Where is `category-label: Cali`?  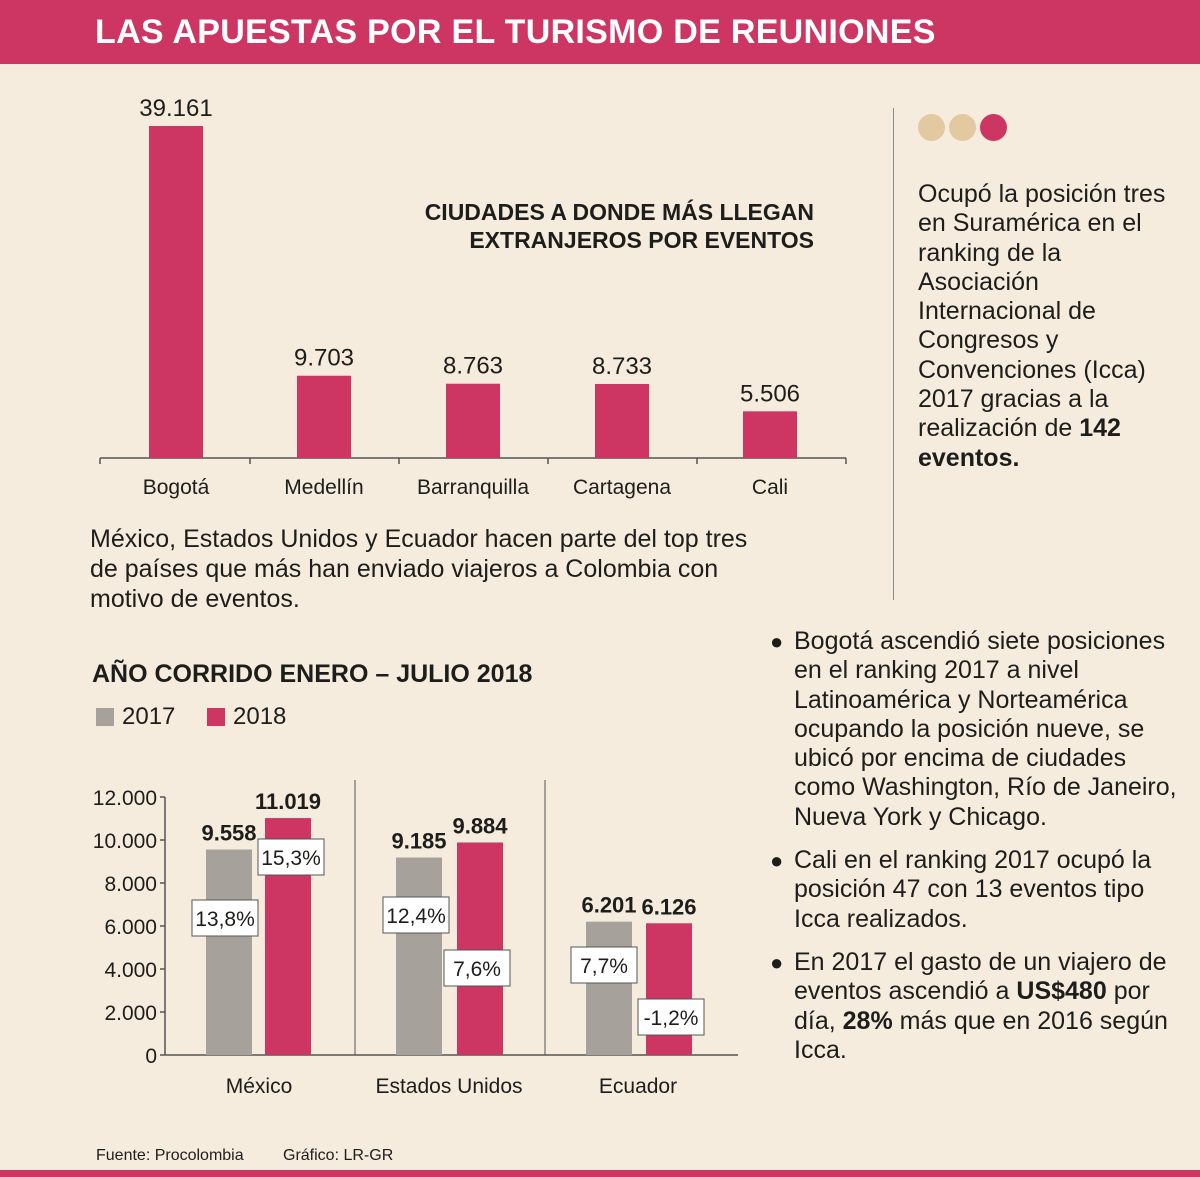
category-label: Cali is located at coordinates (770, 487).